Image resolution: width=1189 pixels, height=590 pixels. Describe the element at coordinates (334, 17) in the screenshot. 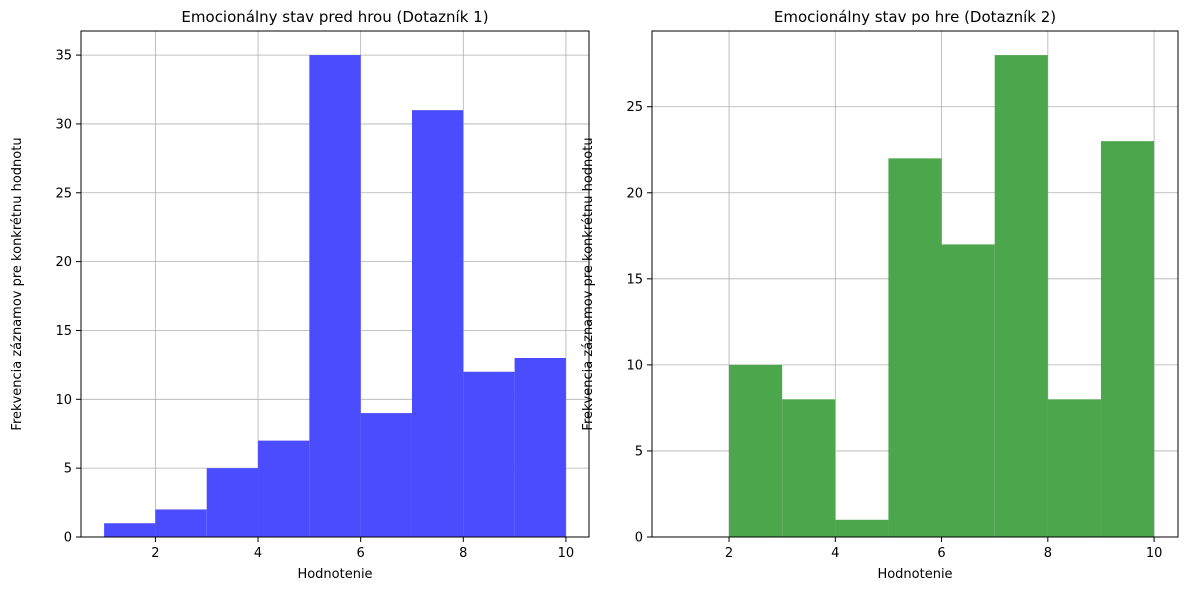

I see `chart-title-before: Emocionálny stav pred hrou (Dotazník 1)` at that location.